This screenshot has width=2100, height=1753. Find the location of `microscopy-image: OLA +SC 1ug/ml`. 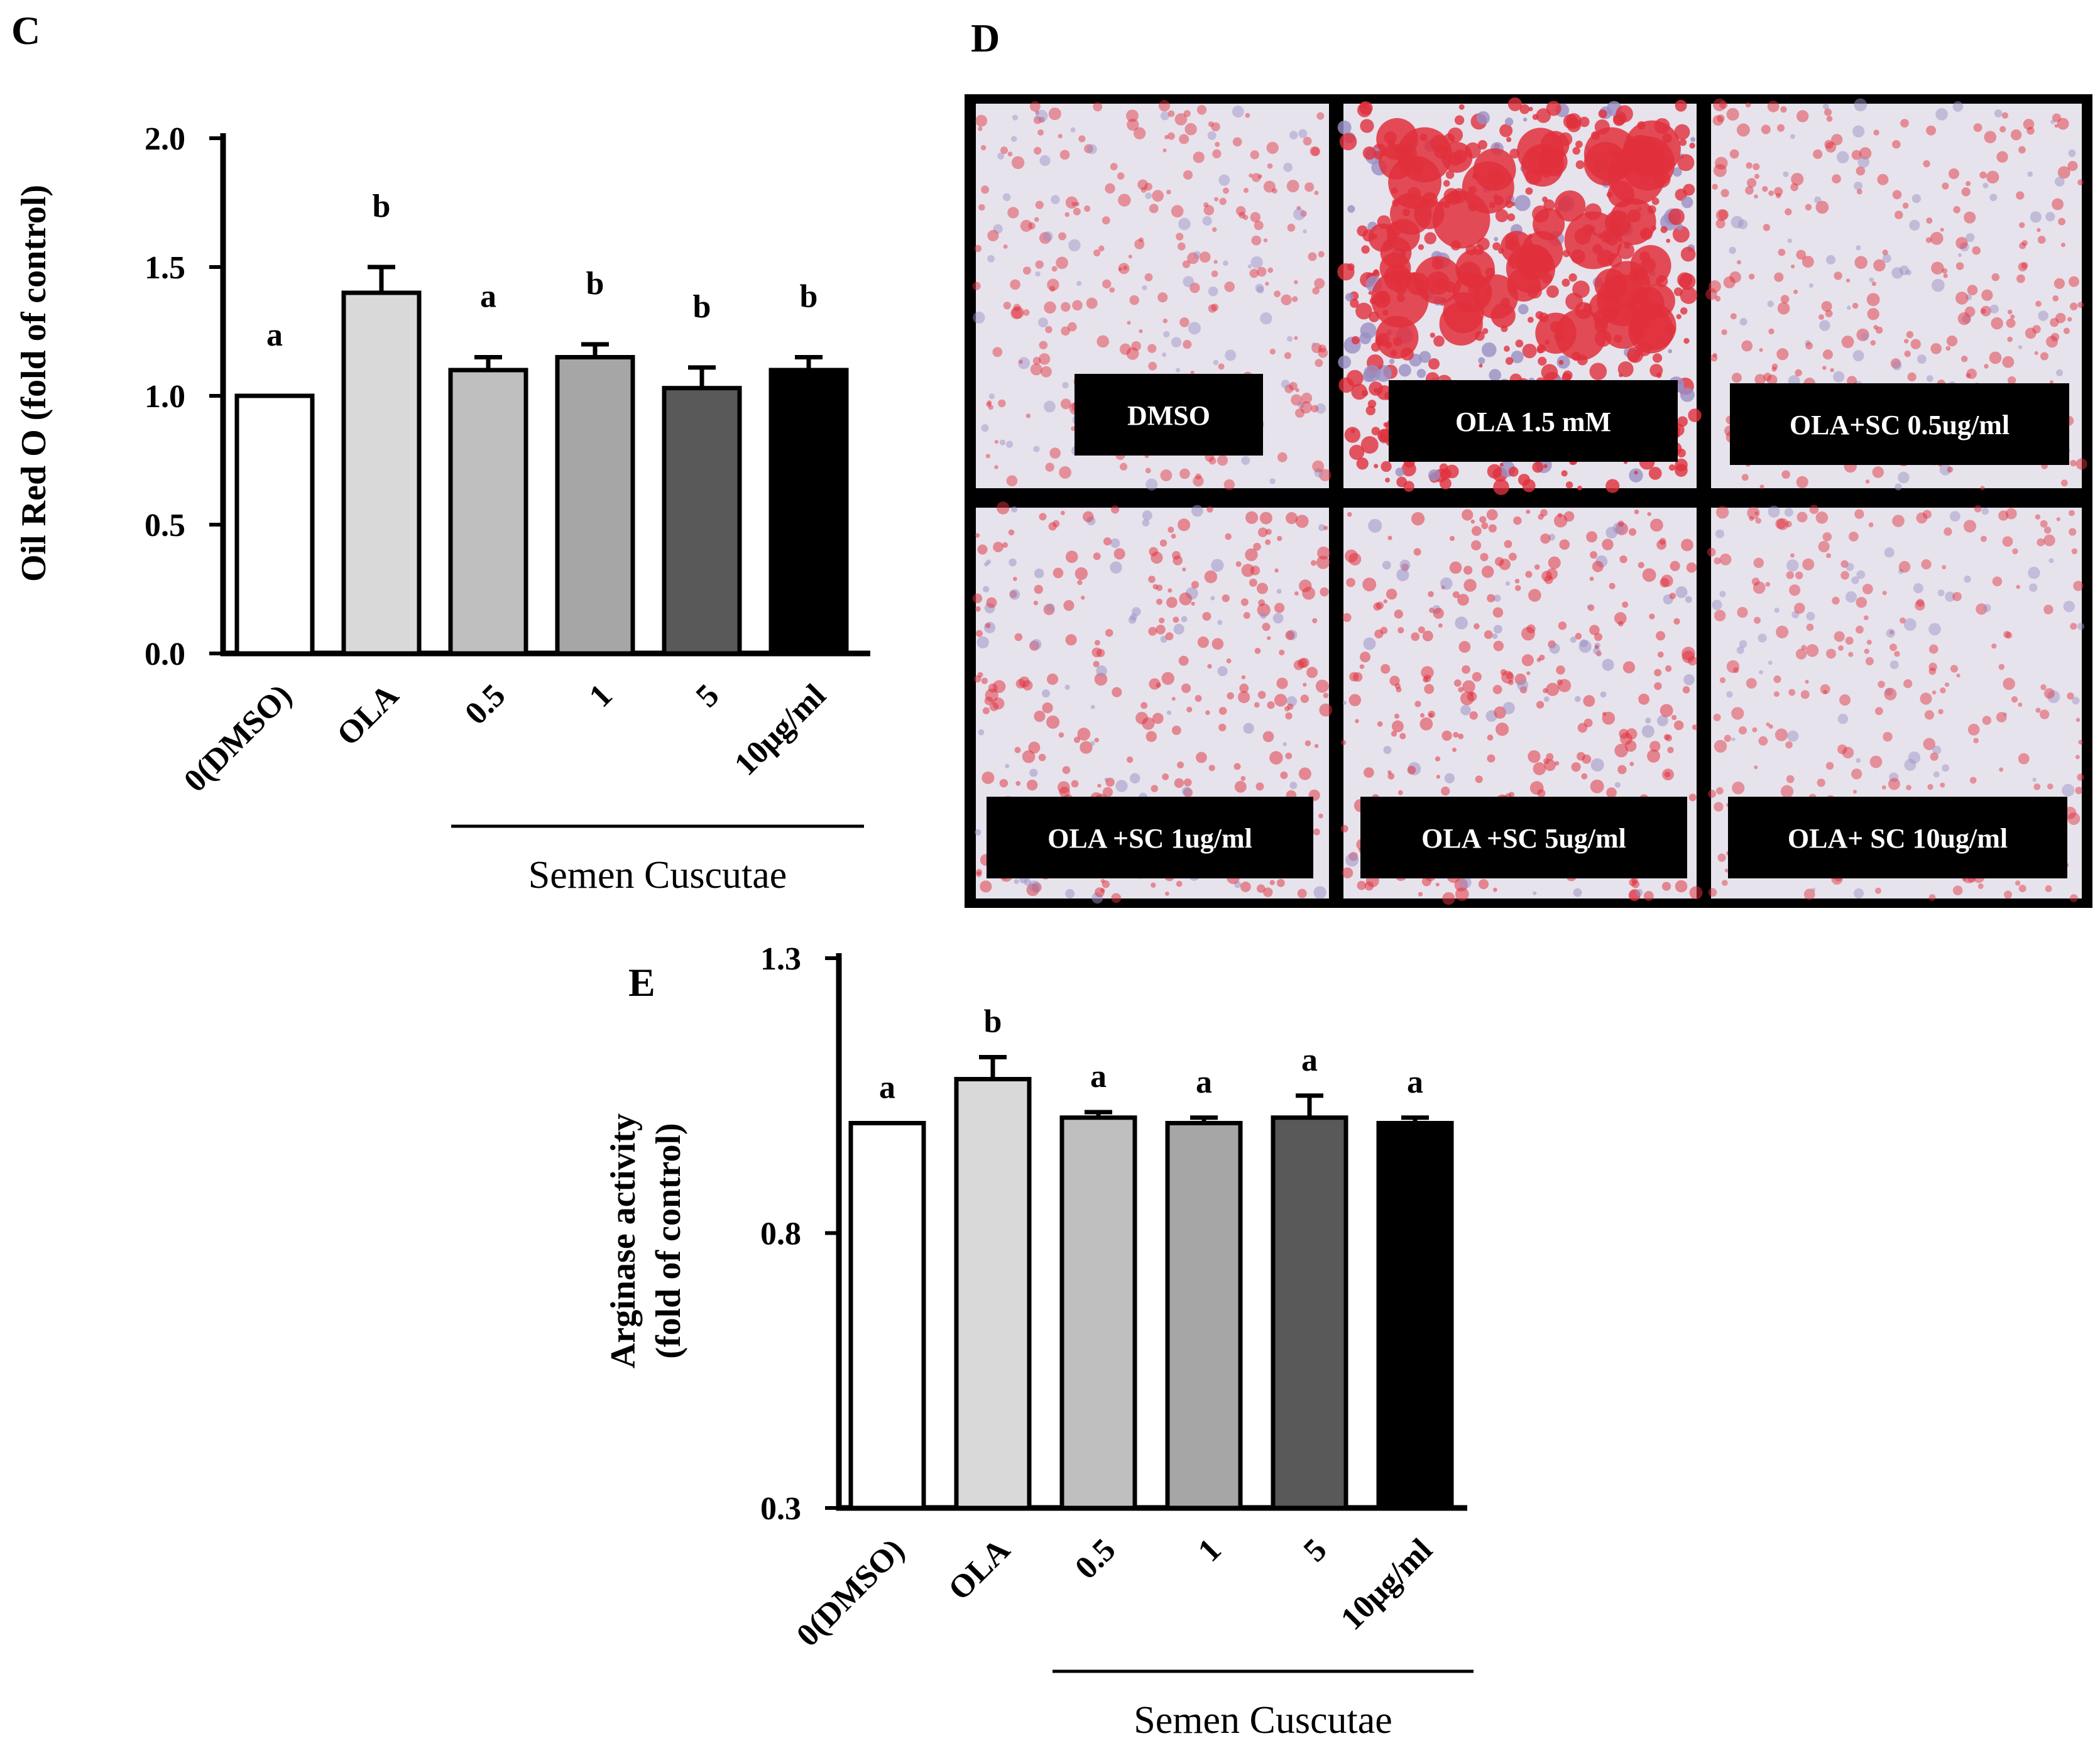

microscopy-image: OLA +SC 1ug/ml is located at coordinates (1152, 702).